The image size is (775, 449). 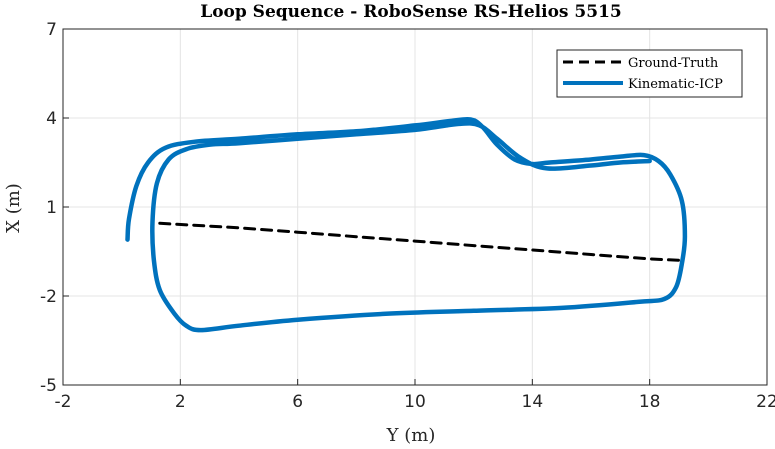 I want to click on y-tick-label: 1, so click(x=51, y=208).